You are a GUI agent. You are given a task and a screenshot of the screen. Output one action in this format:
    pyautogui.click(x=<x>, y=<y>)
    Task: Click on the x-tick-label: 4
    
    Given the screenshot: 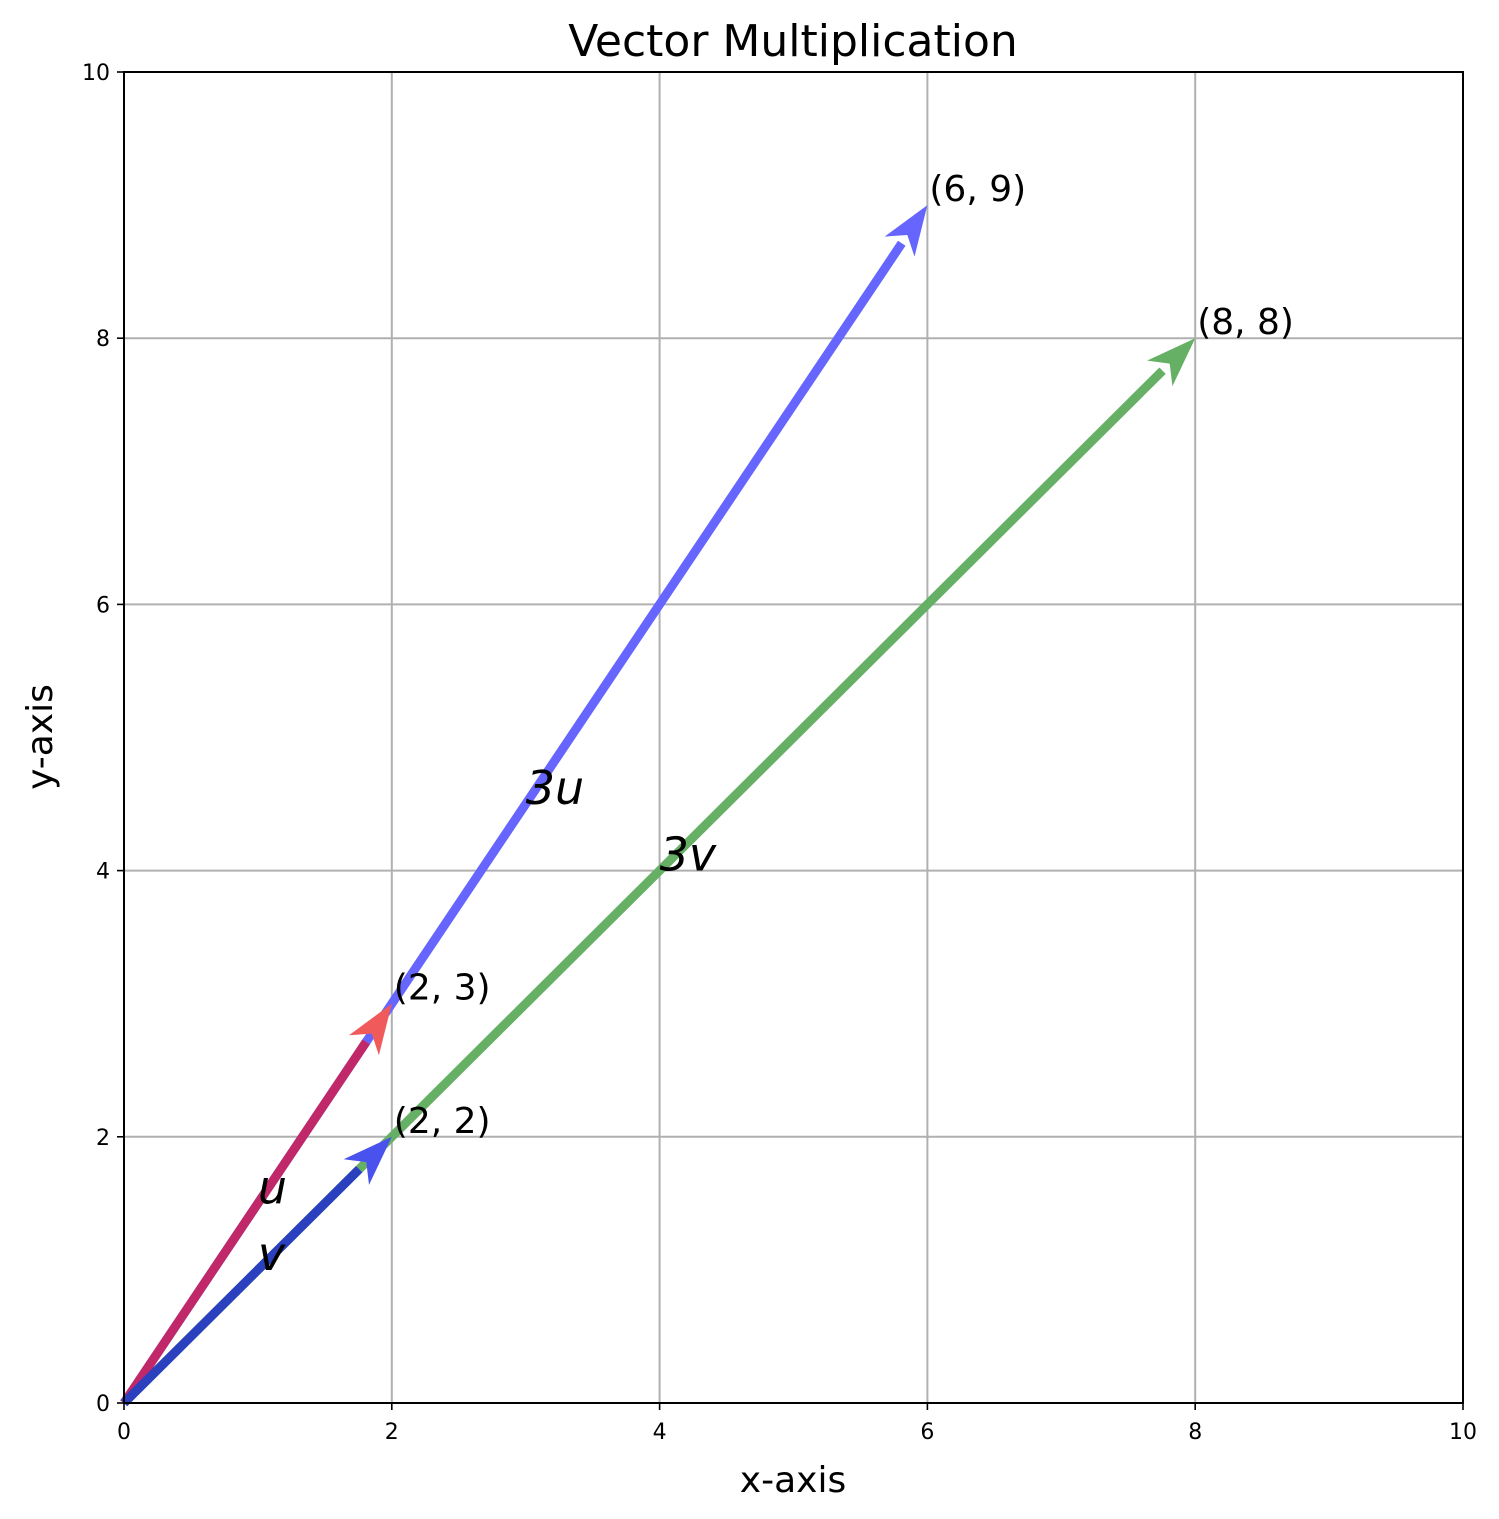 What is the action you would take?
    pyautogui.click(x=660, y=1432)
    